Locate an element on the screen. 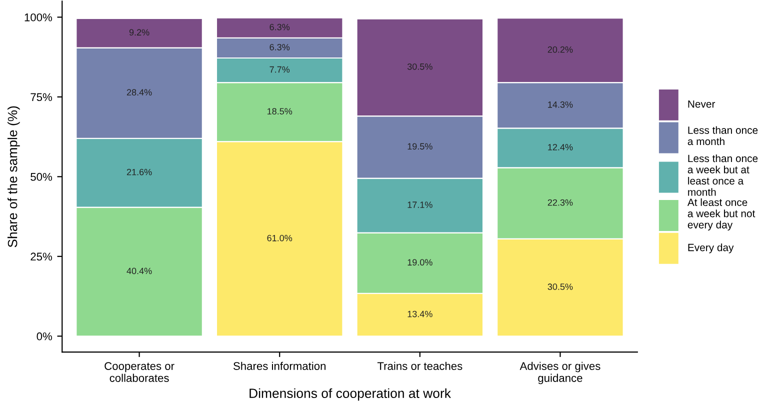 This screenshot has height=408, width=767. text: Every day is located at coordinates (711, 249).